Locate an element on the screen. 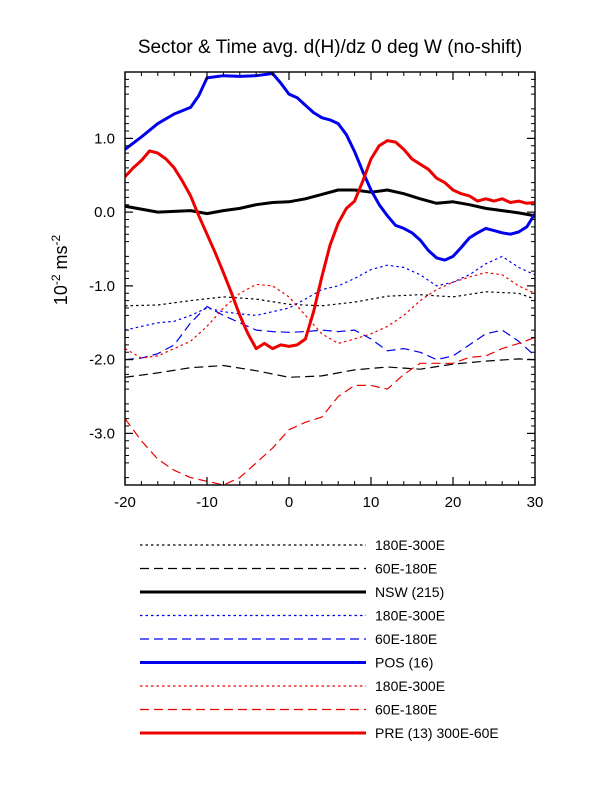 Image resolution: width=612 pixels, height=792 pixels. y-tick-label: -2.0 is located at coordinates (102, 360).